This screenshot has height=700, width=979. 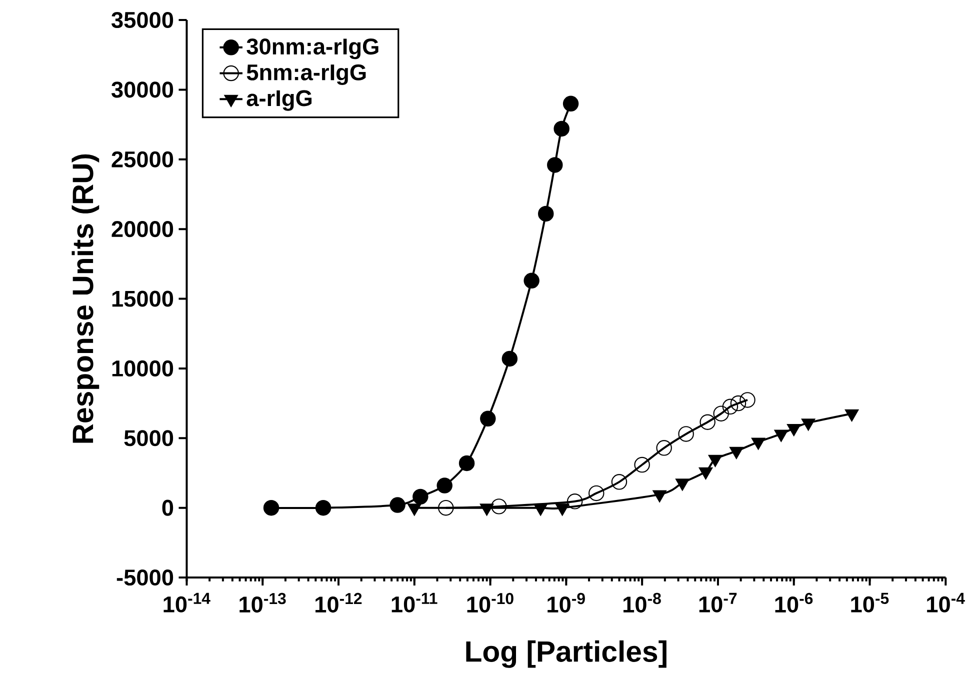 What do you see at coordinates (143, 368) in the screenshot?
I see `y-tick-label: 10000` at bounding box center [143, 368].